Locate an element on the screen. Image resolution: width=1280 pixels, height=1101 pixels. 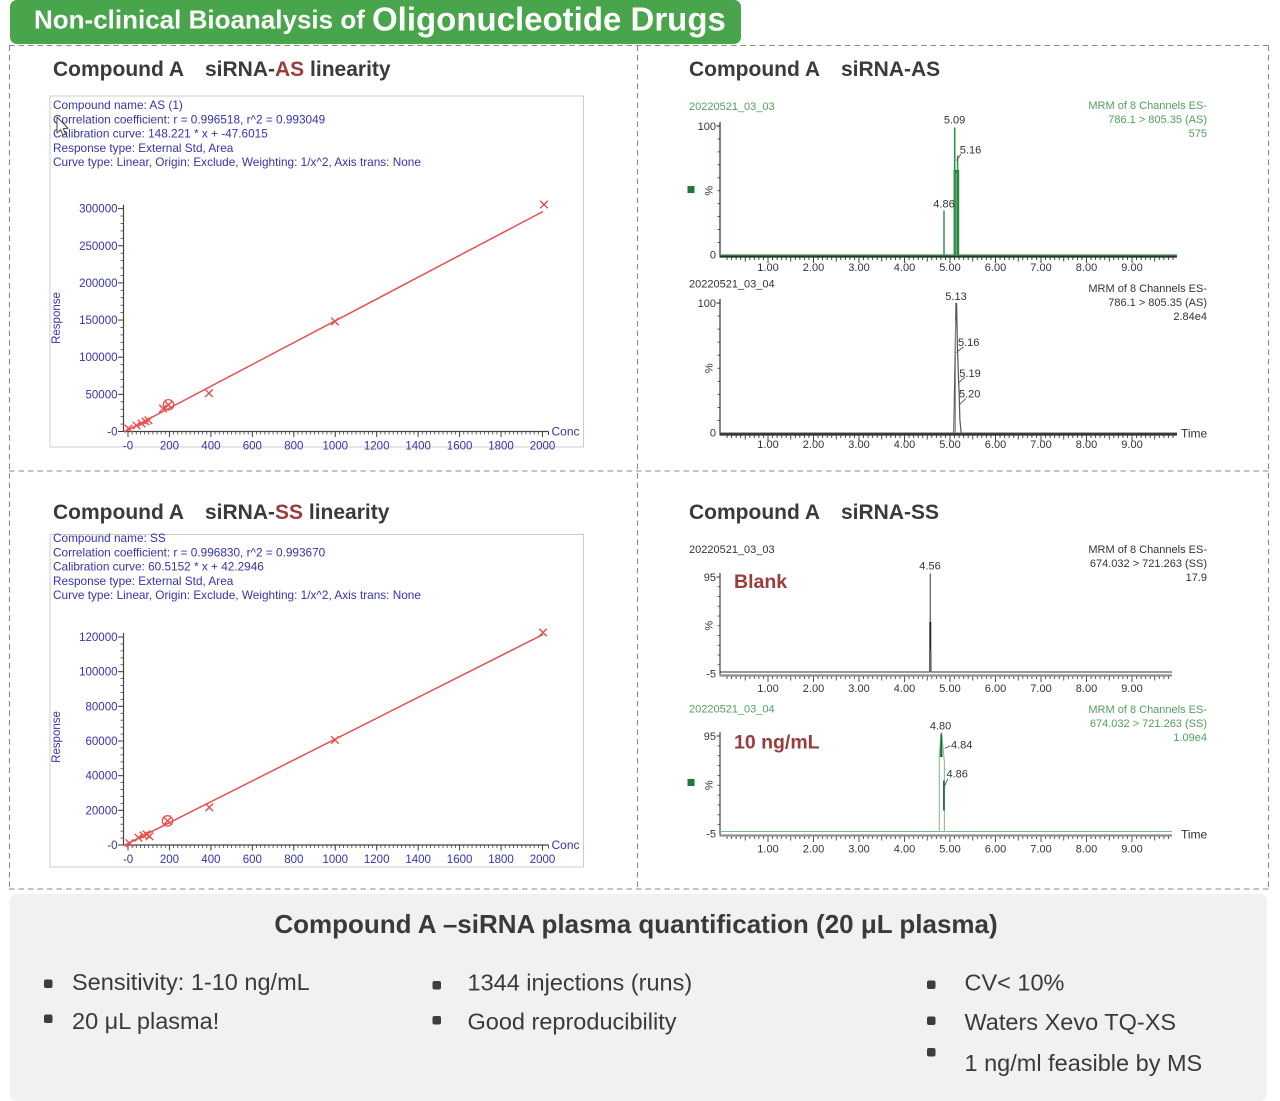
svg-text: 5.09 is located at coordinates (954, 121).